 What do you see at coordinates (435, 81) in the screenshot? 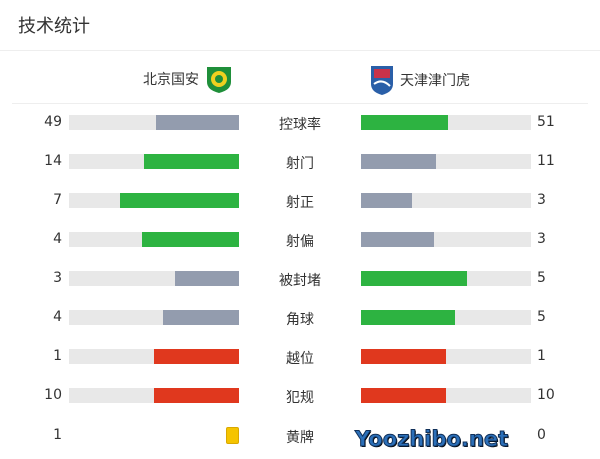
I see `away-team-name: 天津津门虎` at bounding box center [435, 81].